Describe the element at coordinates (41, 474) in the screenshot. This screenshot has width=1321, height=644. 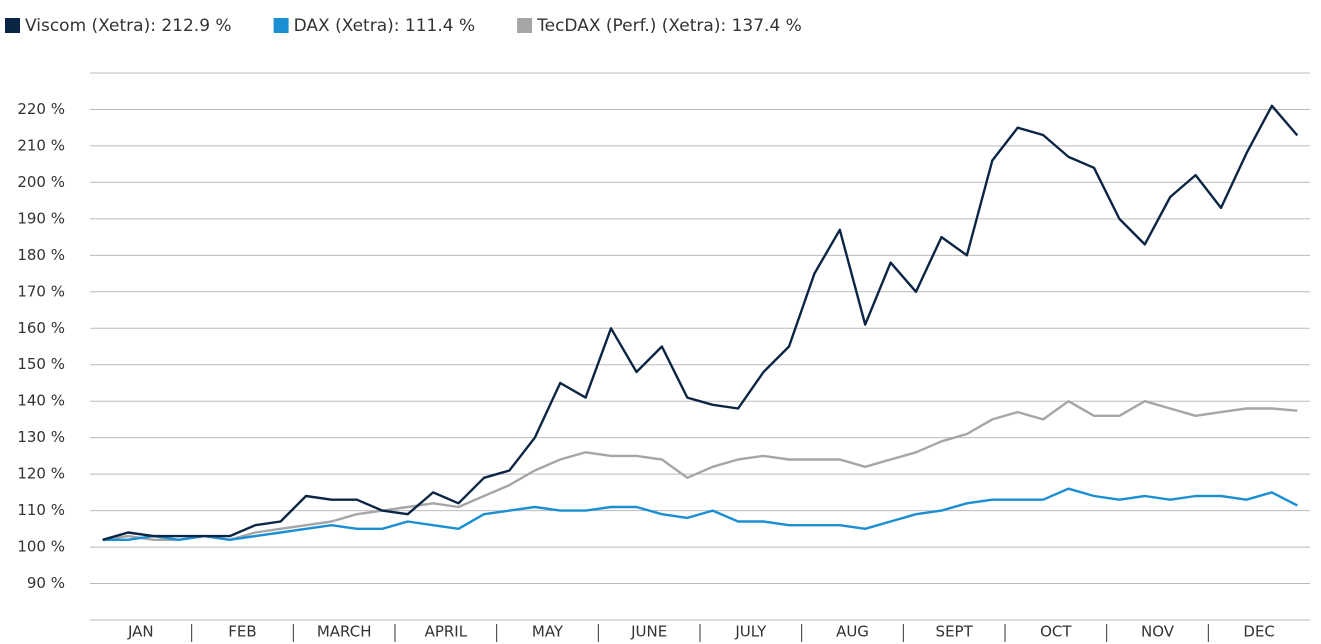
I see `y-tick-label: 120 %` at that location.